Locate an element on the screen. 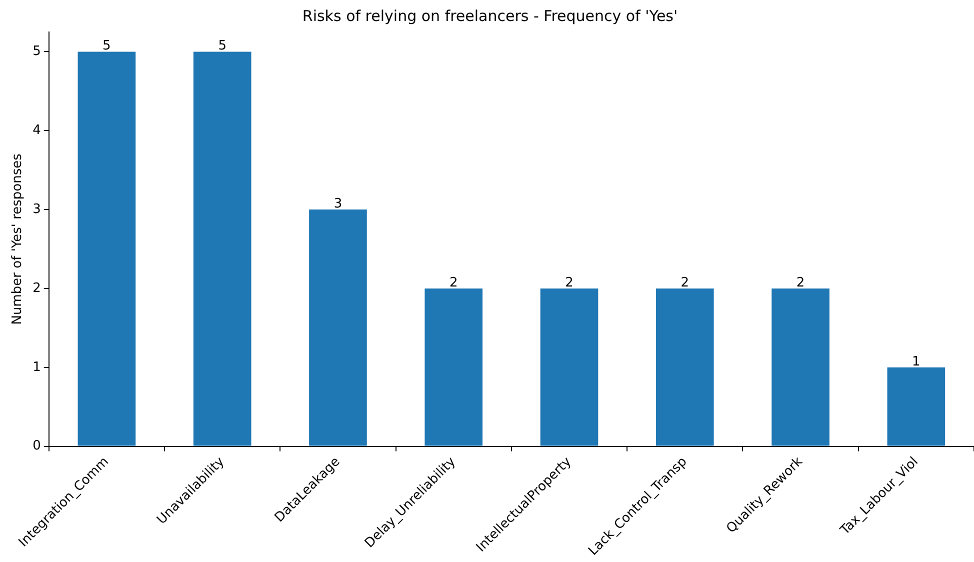  data-label: 3 is located at coordinates (338, 204).